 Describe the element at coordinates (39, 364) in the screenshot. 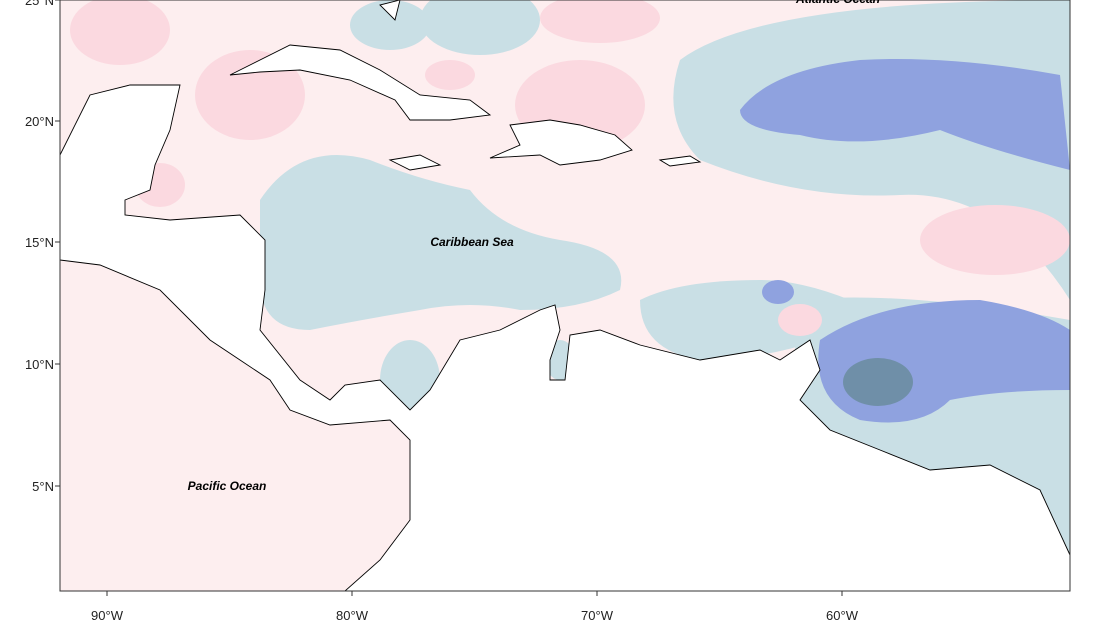

I see `lat-label: 10°N` at that location.